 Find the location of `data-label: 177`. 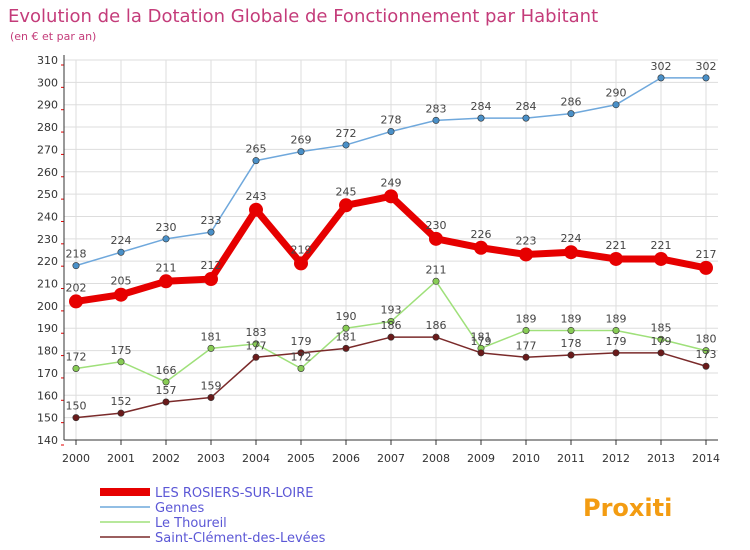

data-label: 177 is located at coordinates (526, 345).